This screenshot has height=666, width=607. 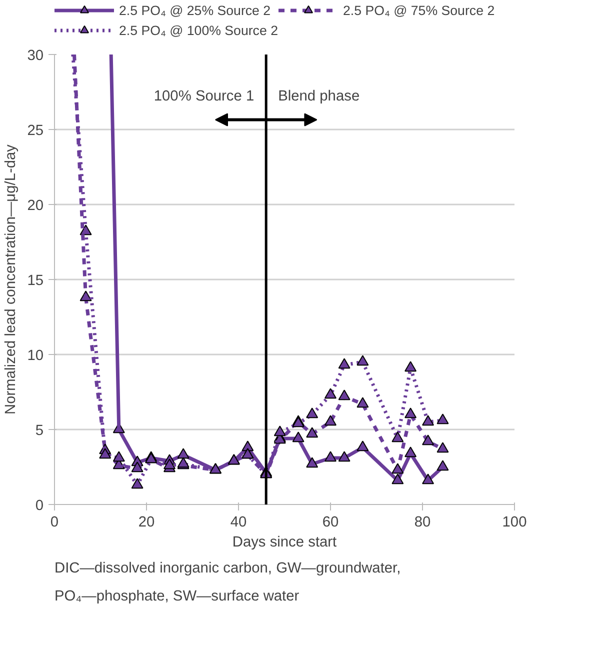 What do you see at coordinates (204, 96) in the screenshot?
I see `annotation: 100% Source 1` at bounding box center [204, 96].